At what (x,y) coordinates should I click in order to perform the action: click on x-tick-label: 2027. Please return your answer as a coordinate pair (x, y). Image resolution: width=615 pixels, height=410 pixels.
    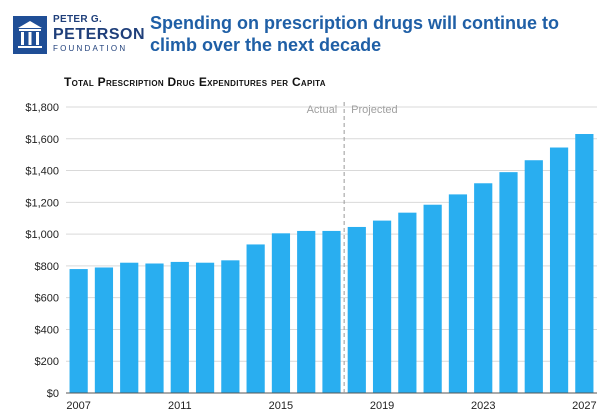
    Looking at the image, I should click on (584, 405).